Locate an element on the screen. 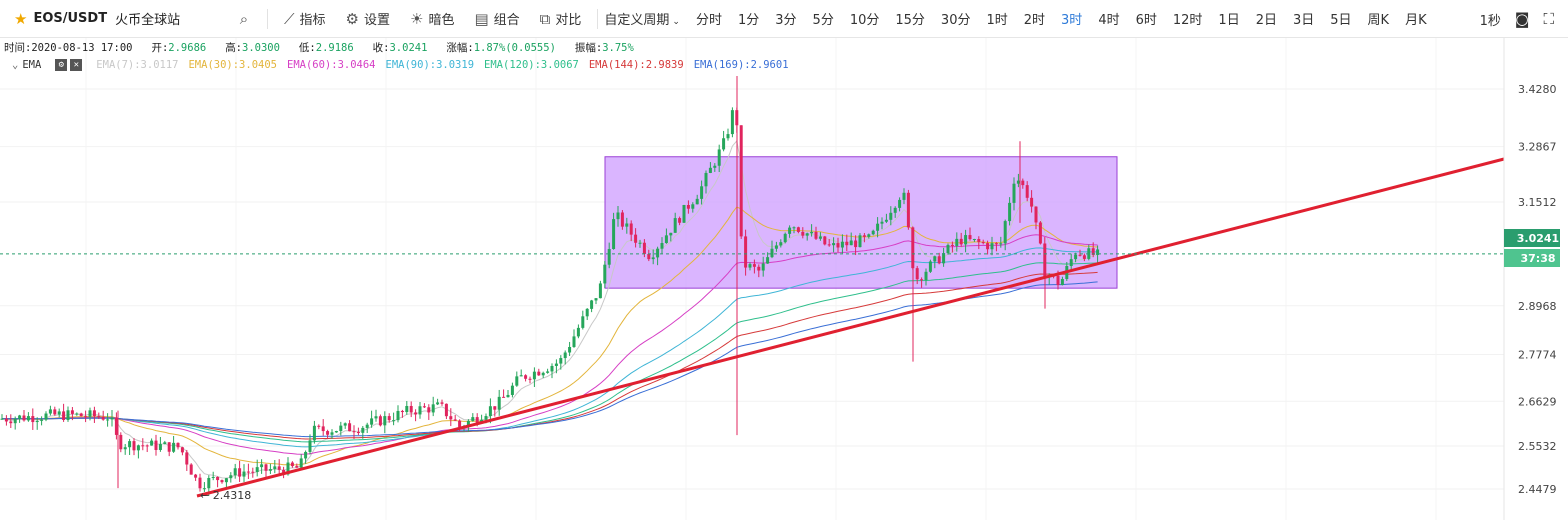  period-30分: 30分 is located at coordinates (955, 20).